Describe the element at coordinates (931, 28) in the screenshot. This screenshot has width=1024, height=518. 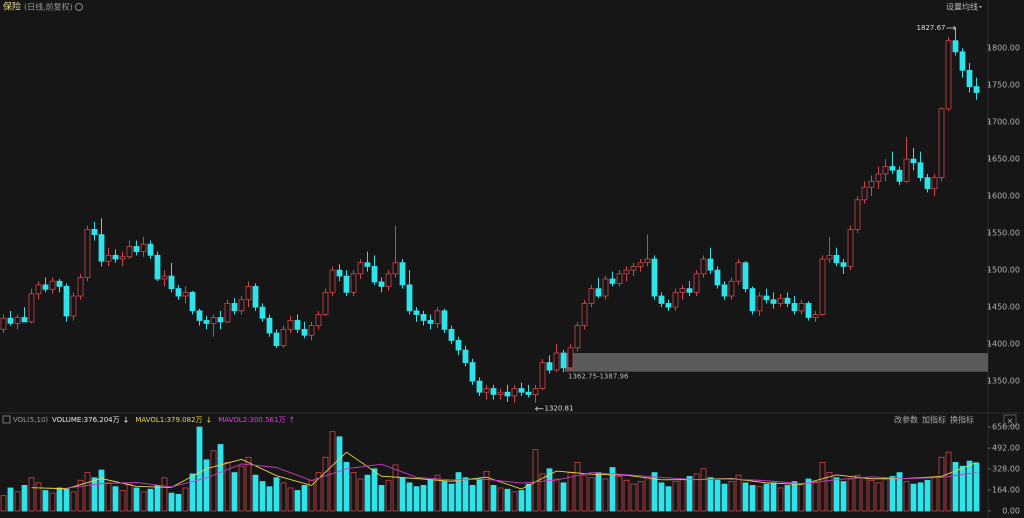
I see `high-label: 1827.67` at that location.